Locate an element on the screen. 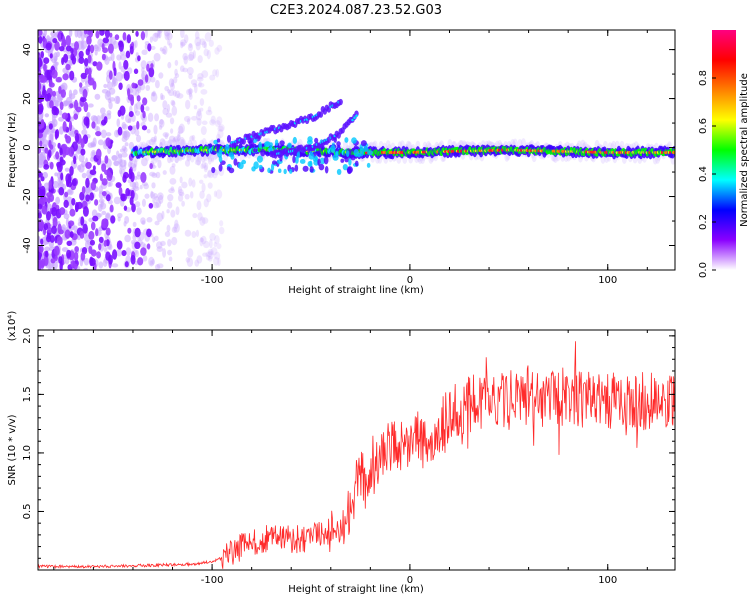 This screenshot has height=600, width=750. spectrogram-y-label: Frequency (Hz) is located at coordinates (12, 150).